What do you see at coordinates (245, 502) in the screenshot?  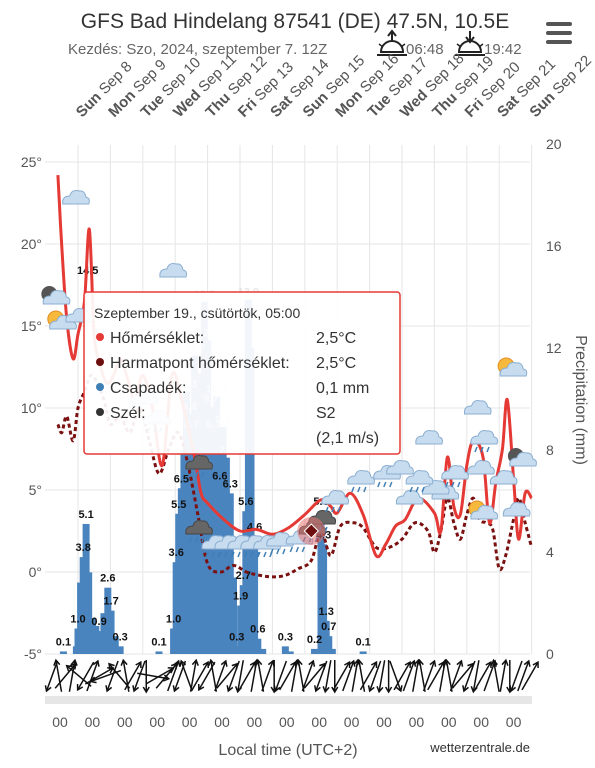 I see `precipitation-value-label: 5.6` at bounding box center [245, 502].